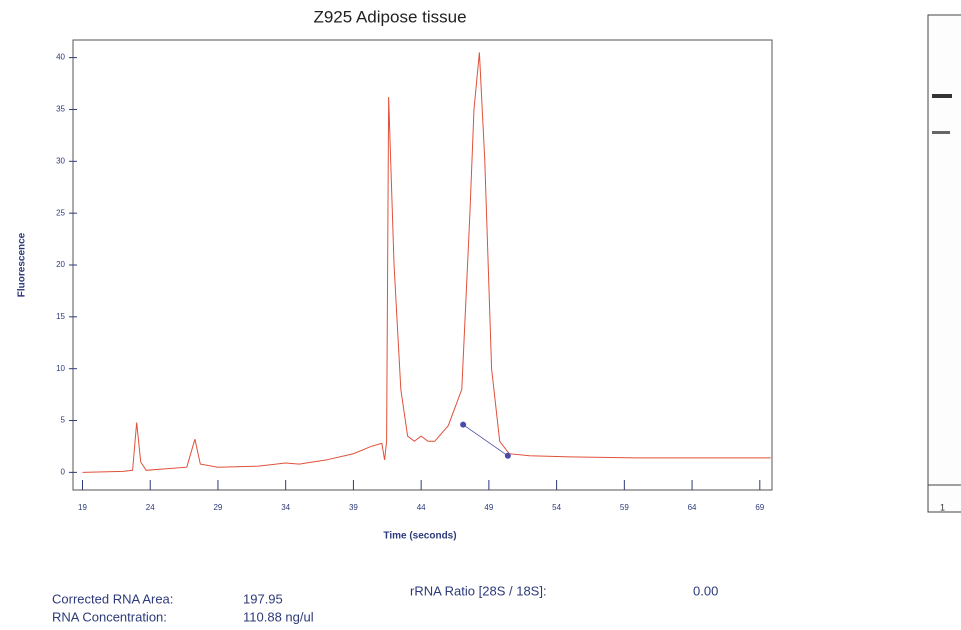 The image size is (961, 630). Describe the element at coordinates (217, 507) in the screenshot. I see `x-tick-label: 29` at that location.